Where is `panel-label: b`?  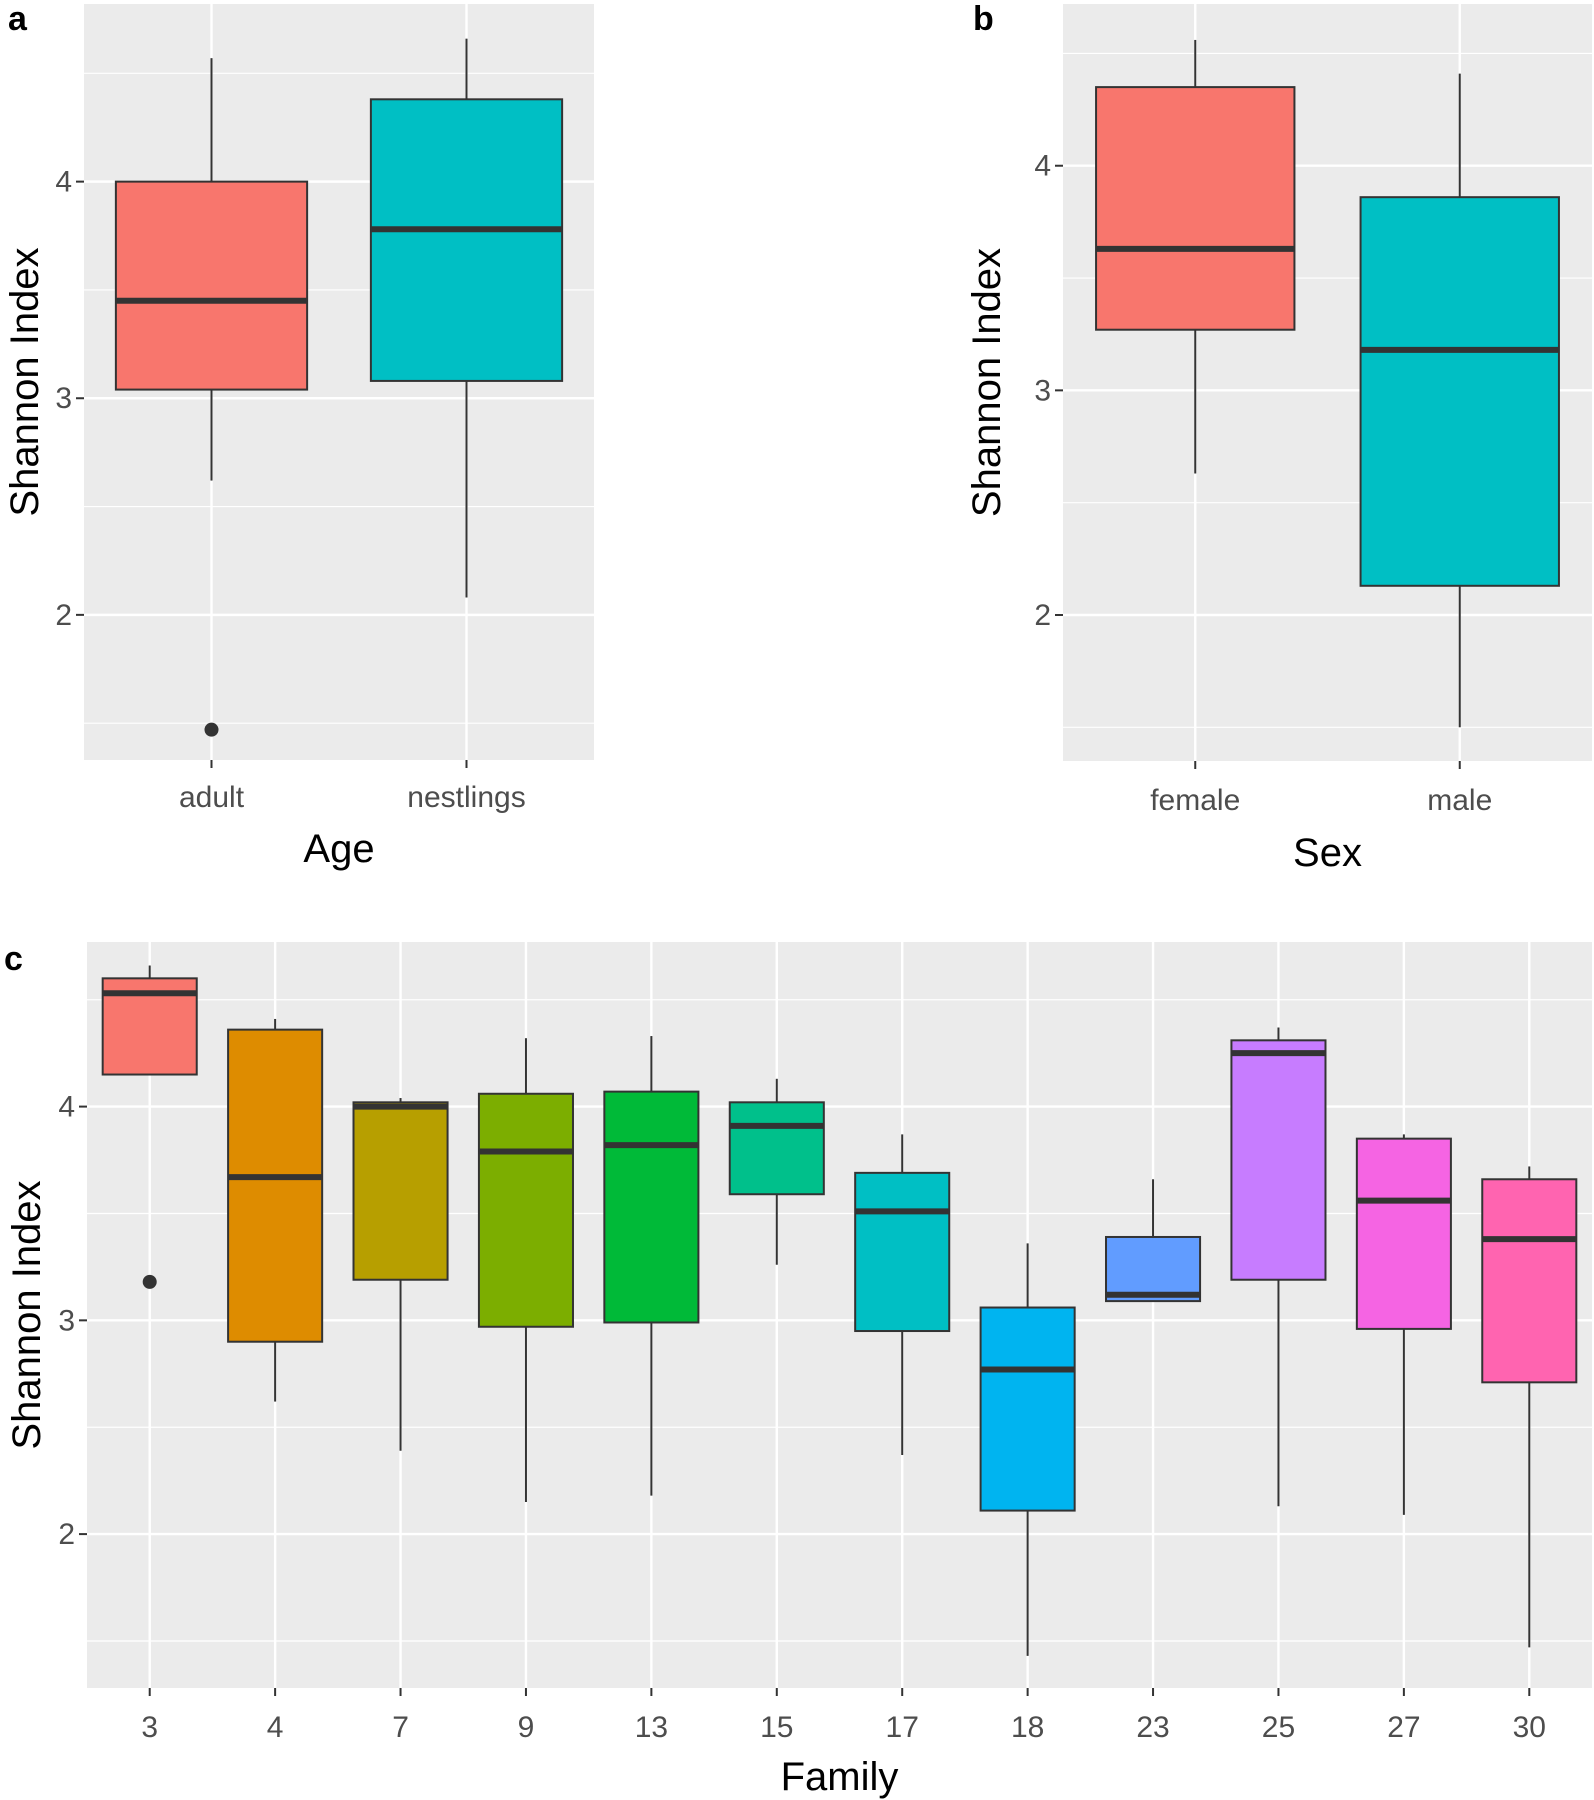
panel-label: b is located at coordinates (983, 19).